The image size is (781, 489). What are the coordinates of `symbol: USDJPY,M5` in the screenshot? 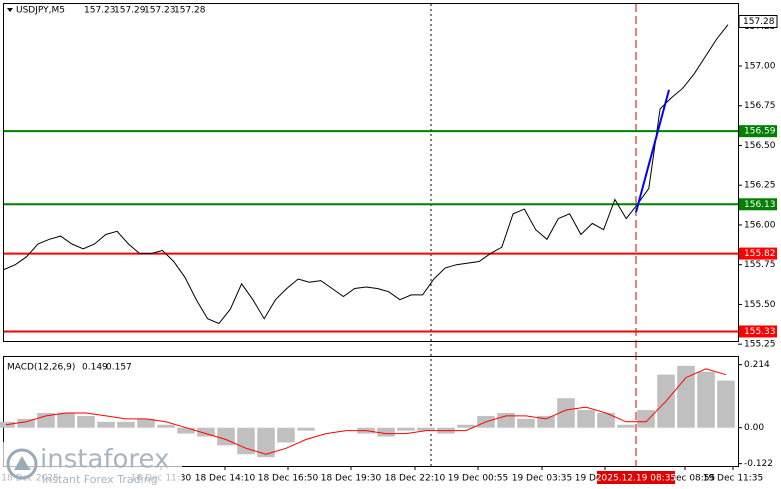 It's located at (40, 11).